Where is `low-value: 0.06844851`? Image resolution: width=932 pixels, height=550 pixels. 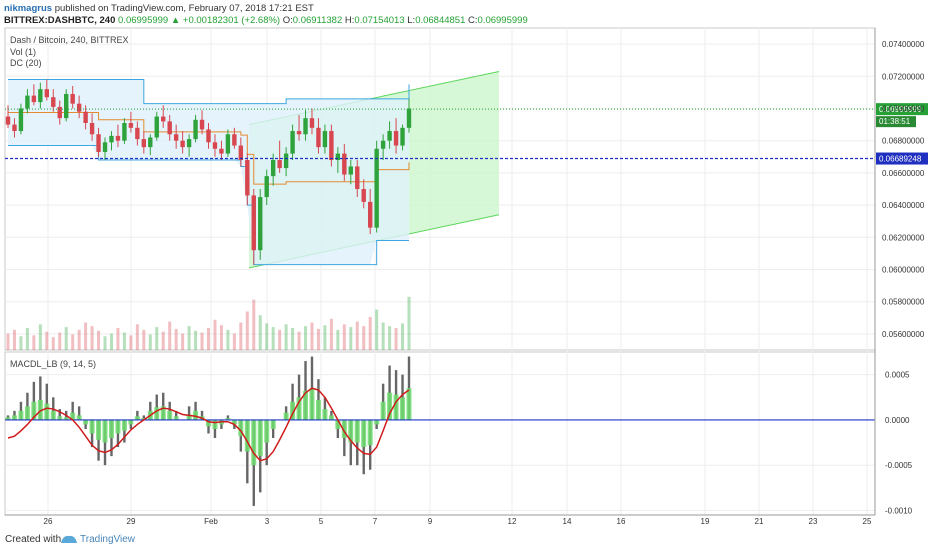 low-value: 0.06844851 is located at coordinates (440, 20).